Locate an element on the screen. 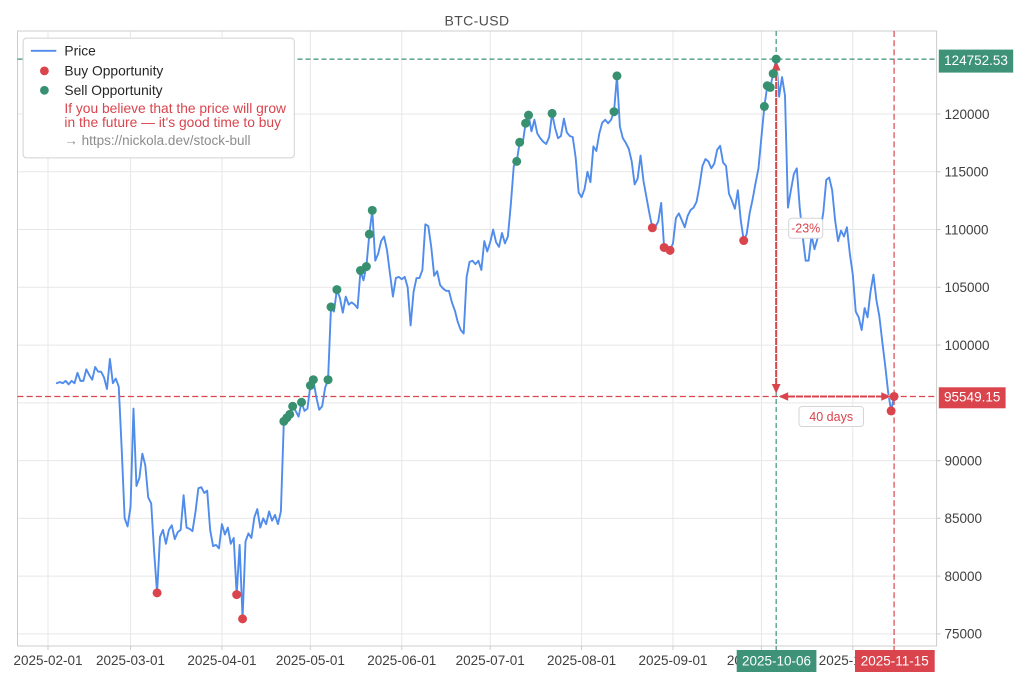 The image size is (1020, 685). svg-text: 105000 is located at coordinates (967, 287).